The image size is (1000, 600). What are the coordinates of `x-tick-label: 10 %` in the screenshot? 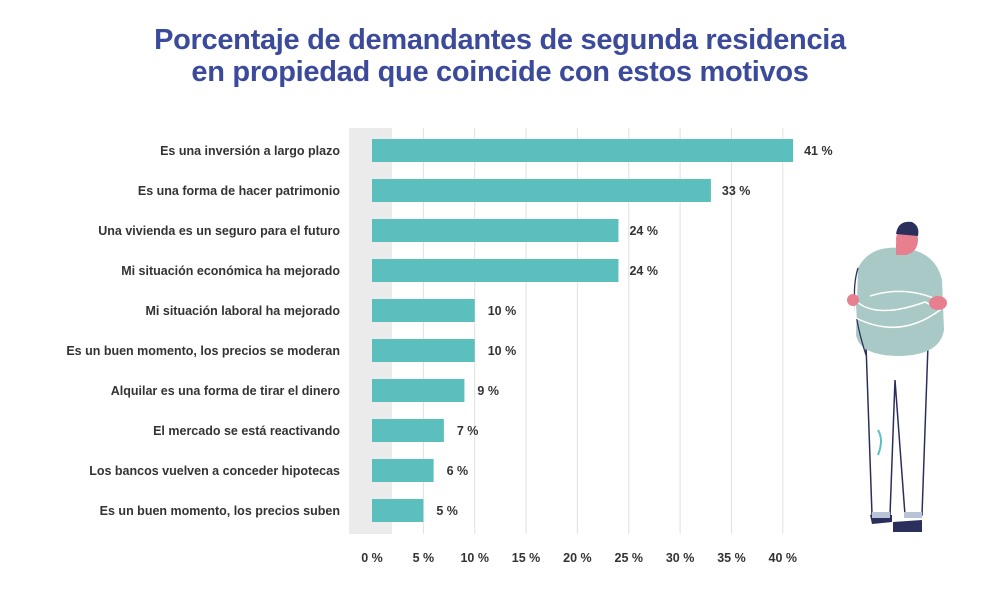 It's located at (474, 558).